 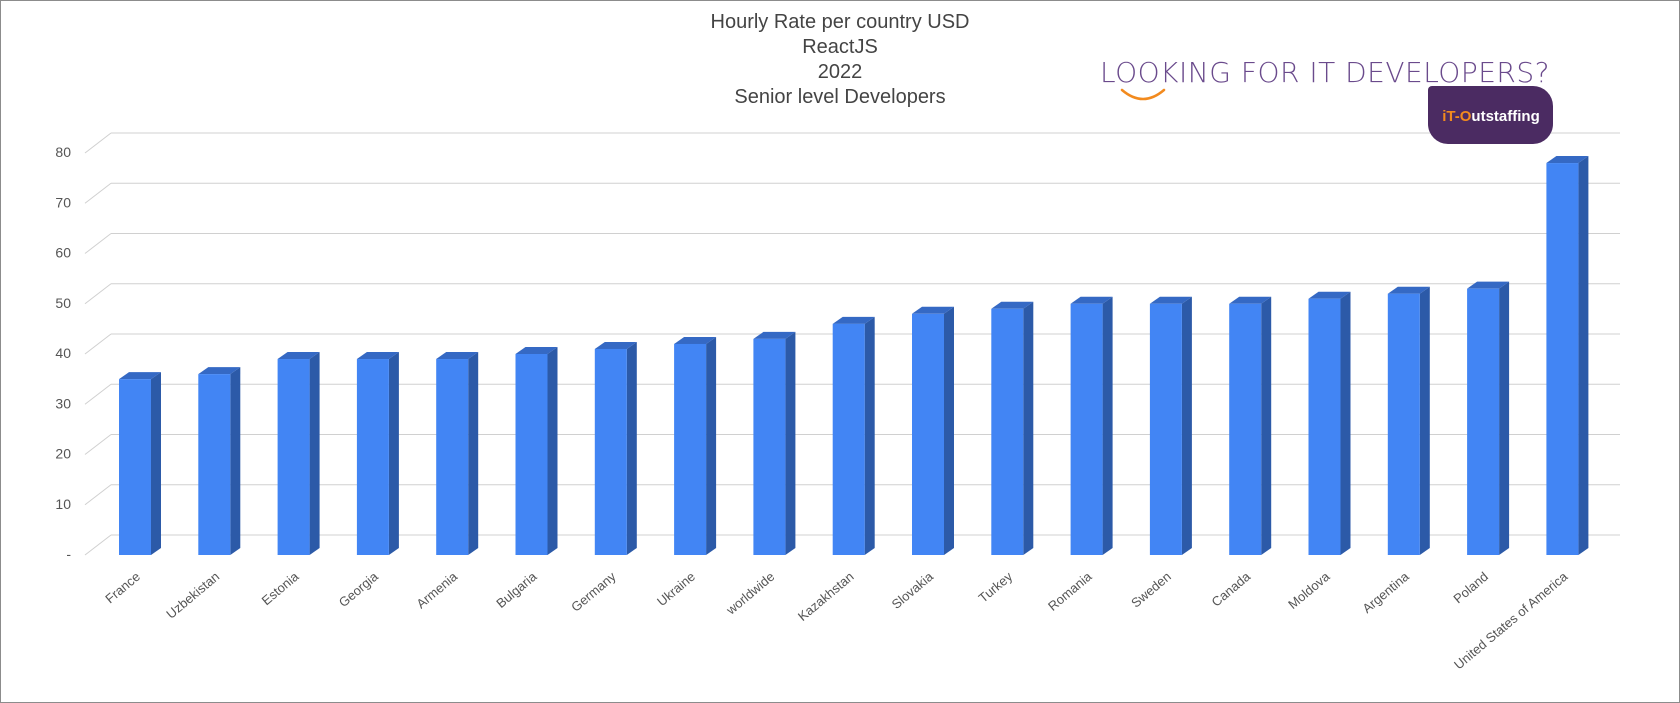 I want to click on y-tick-label: 30, so click(x=63, y=403).